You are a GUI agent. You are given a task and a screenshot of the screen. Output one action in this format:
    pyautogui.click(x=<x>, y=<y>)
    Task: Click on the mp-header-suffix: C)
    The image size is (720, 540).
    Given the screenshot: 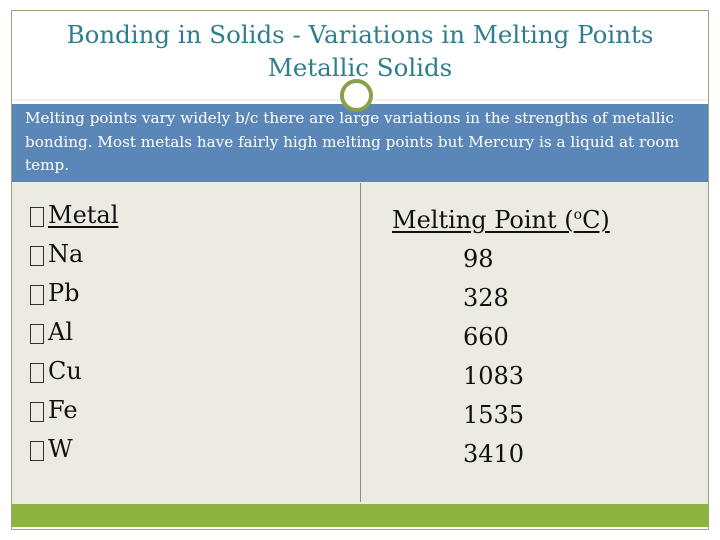 What is the action you would take?
    pyautogui.click(x=596, y=220)
    